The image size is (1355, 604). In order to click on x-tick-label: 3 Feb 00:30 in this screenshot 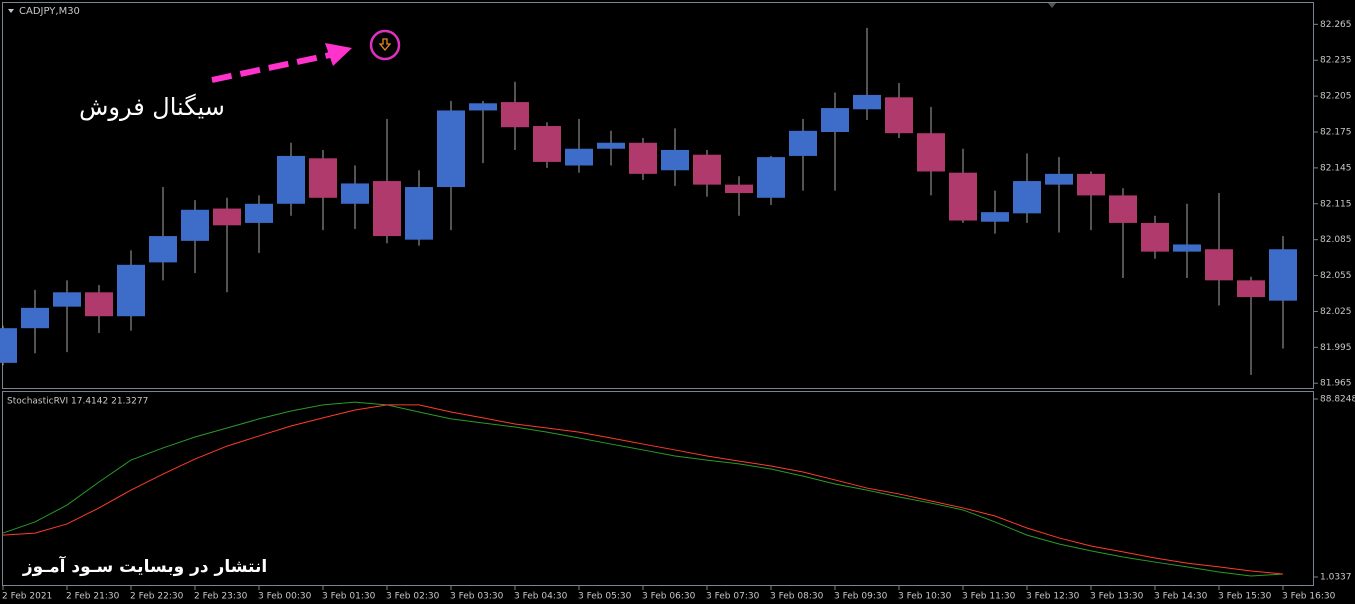, I will do `click(285, 597)`.